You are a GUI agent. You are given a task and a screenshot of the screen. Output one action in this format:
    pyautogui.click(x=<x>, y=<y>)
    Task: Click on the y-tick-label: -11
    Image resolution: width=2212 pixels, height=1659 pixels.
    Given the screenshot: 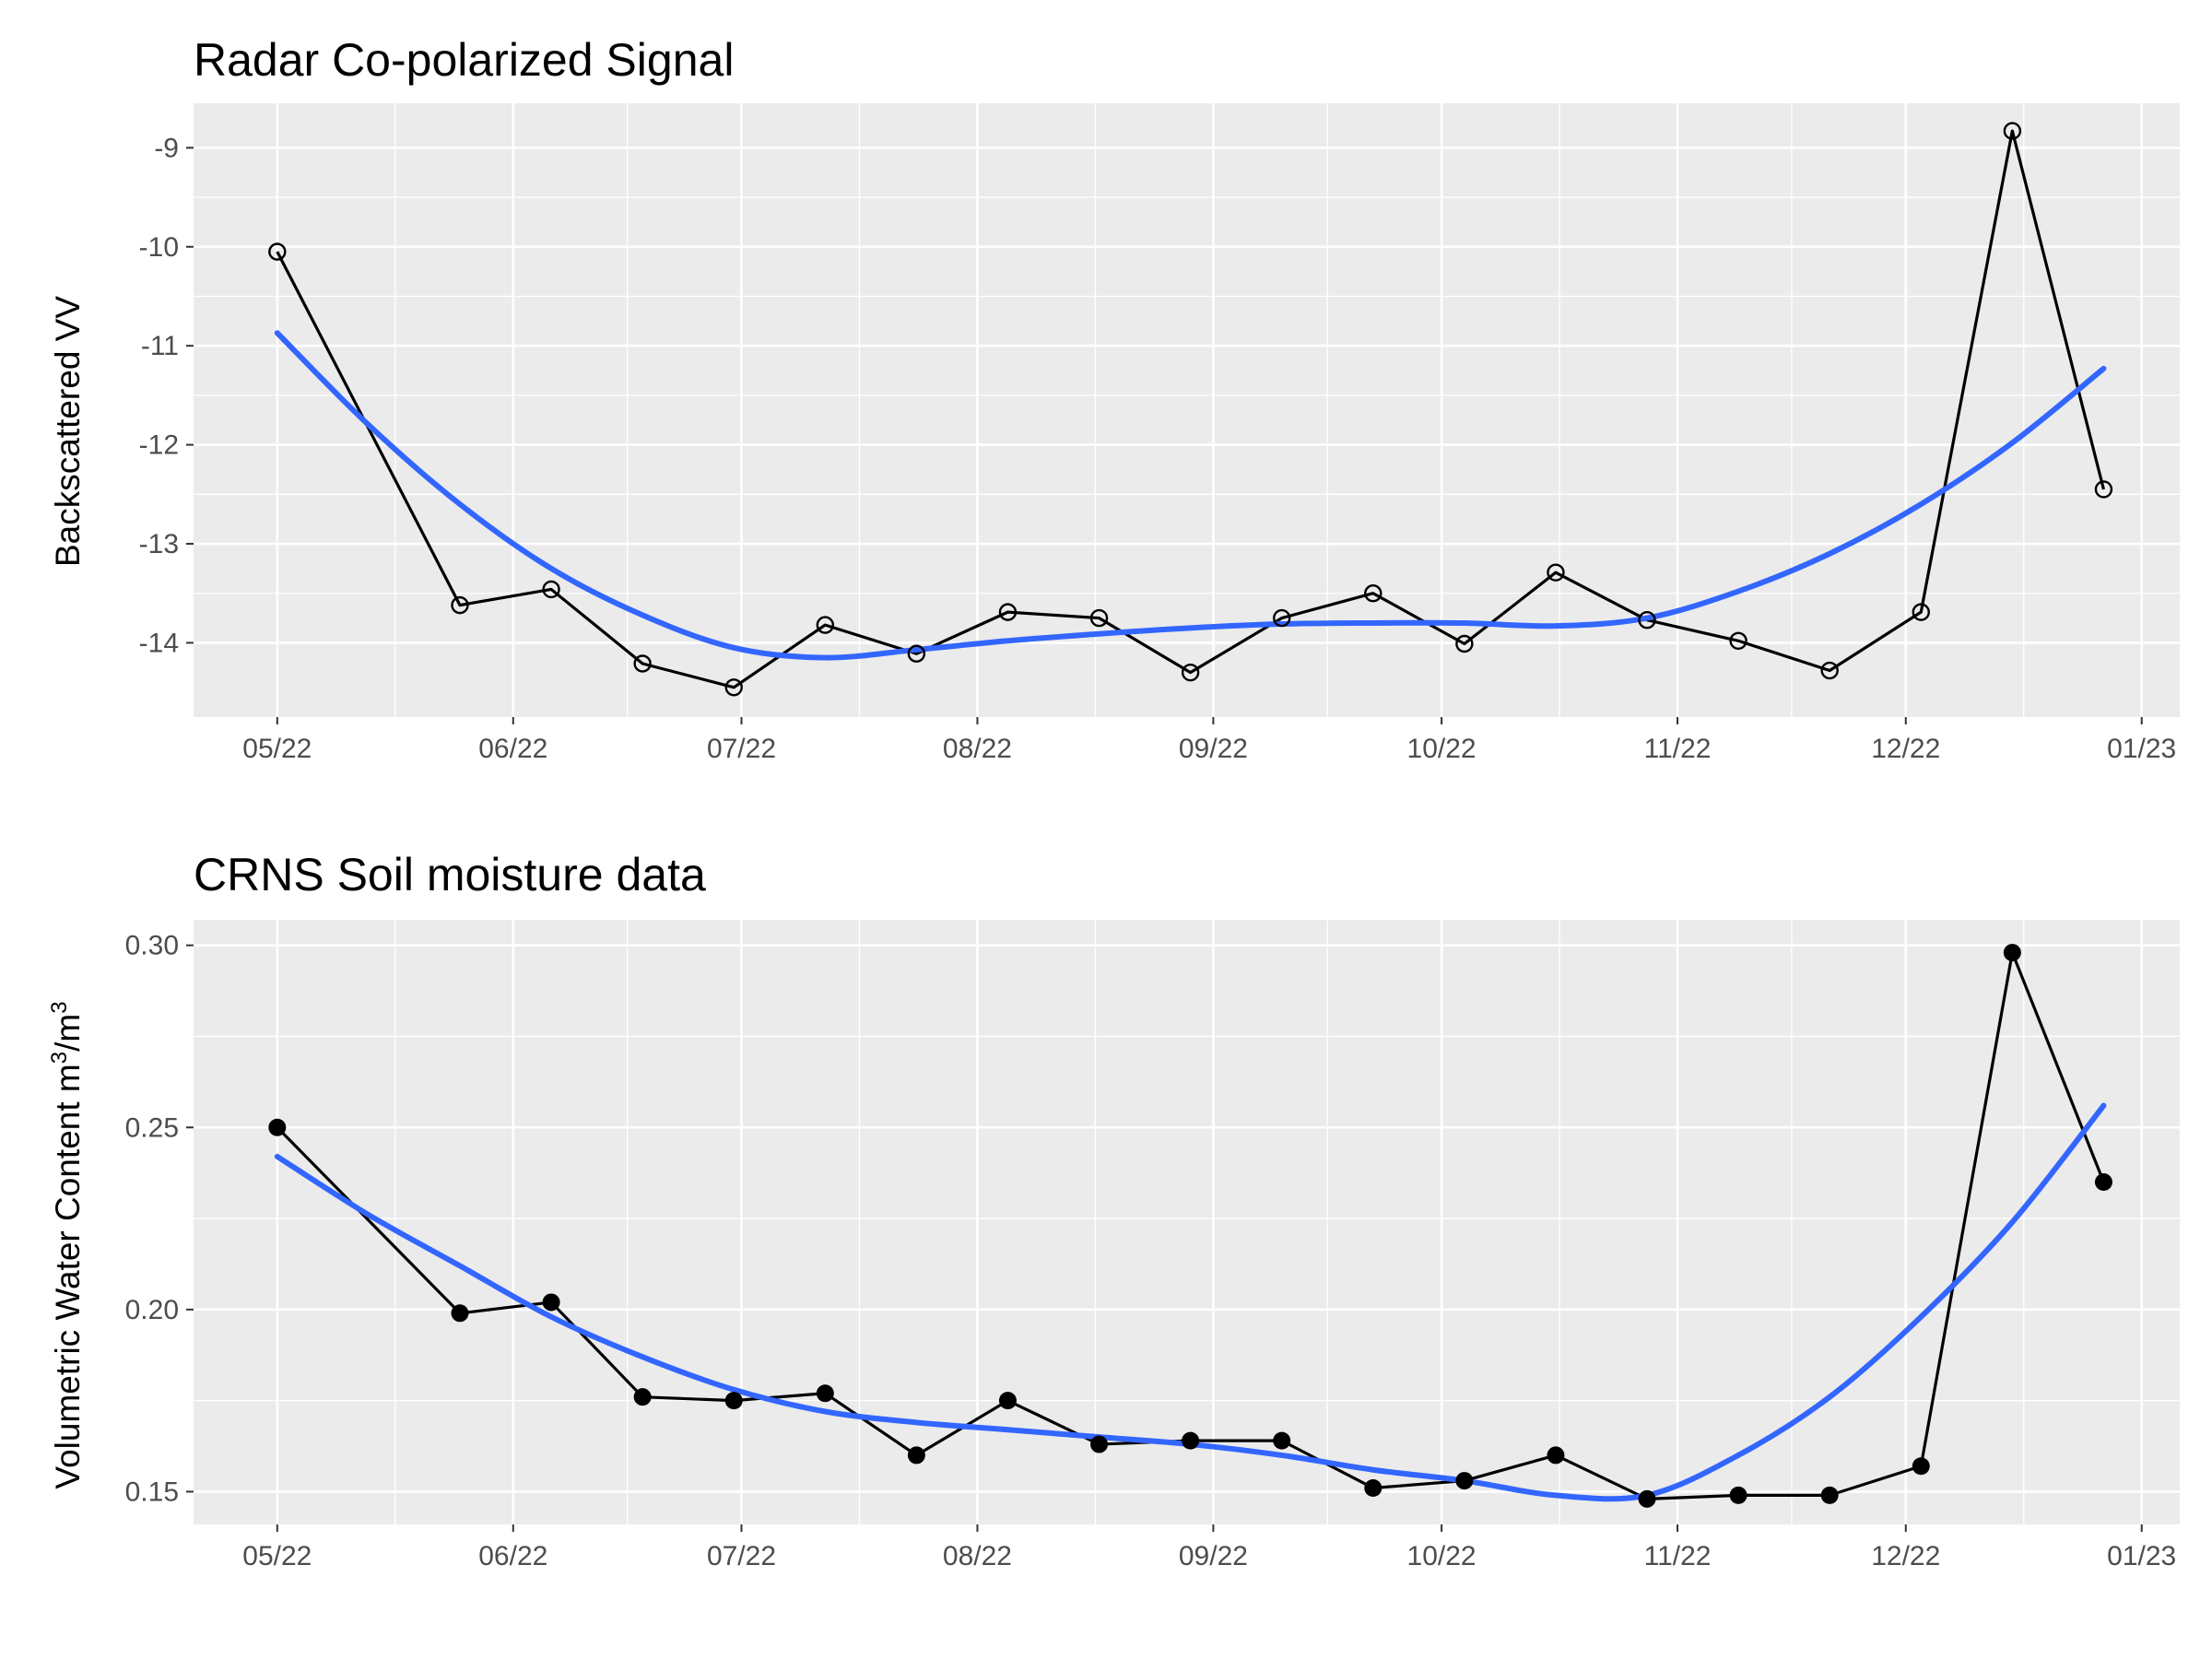 What is the action you would take?
    pyautogui.click(x=160, y=346)
    